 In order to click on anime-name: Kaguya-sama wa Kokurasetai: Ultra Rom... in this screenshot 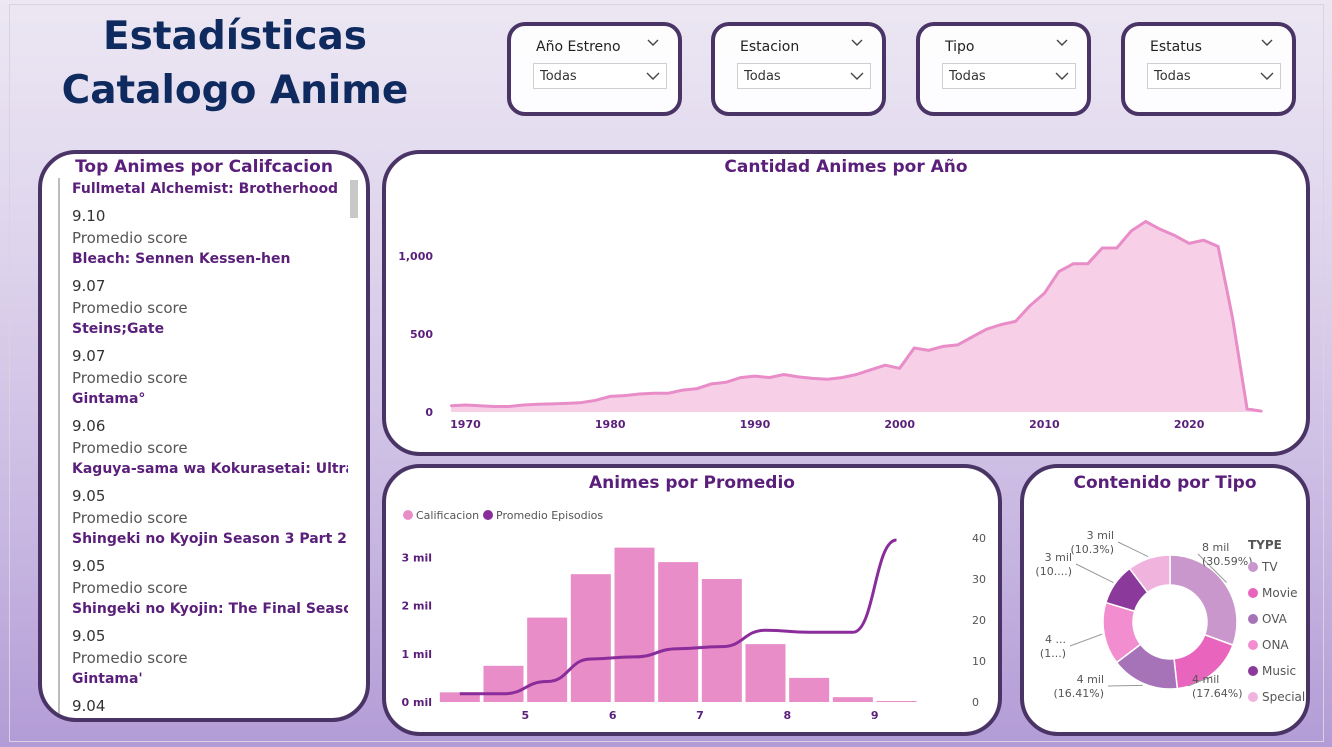, I will do `click(210, 469)`.